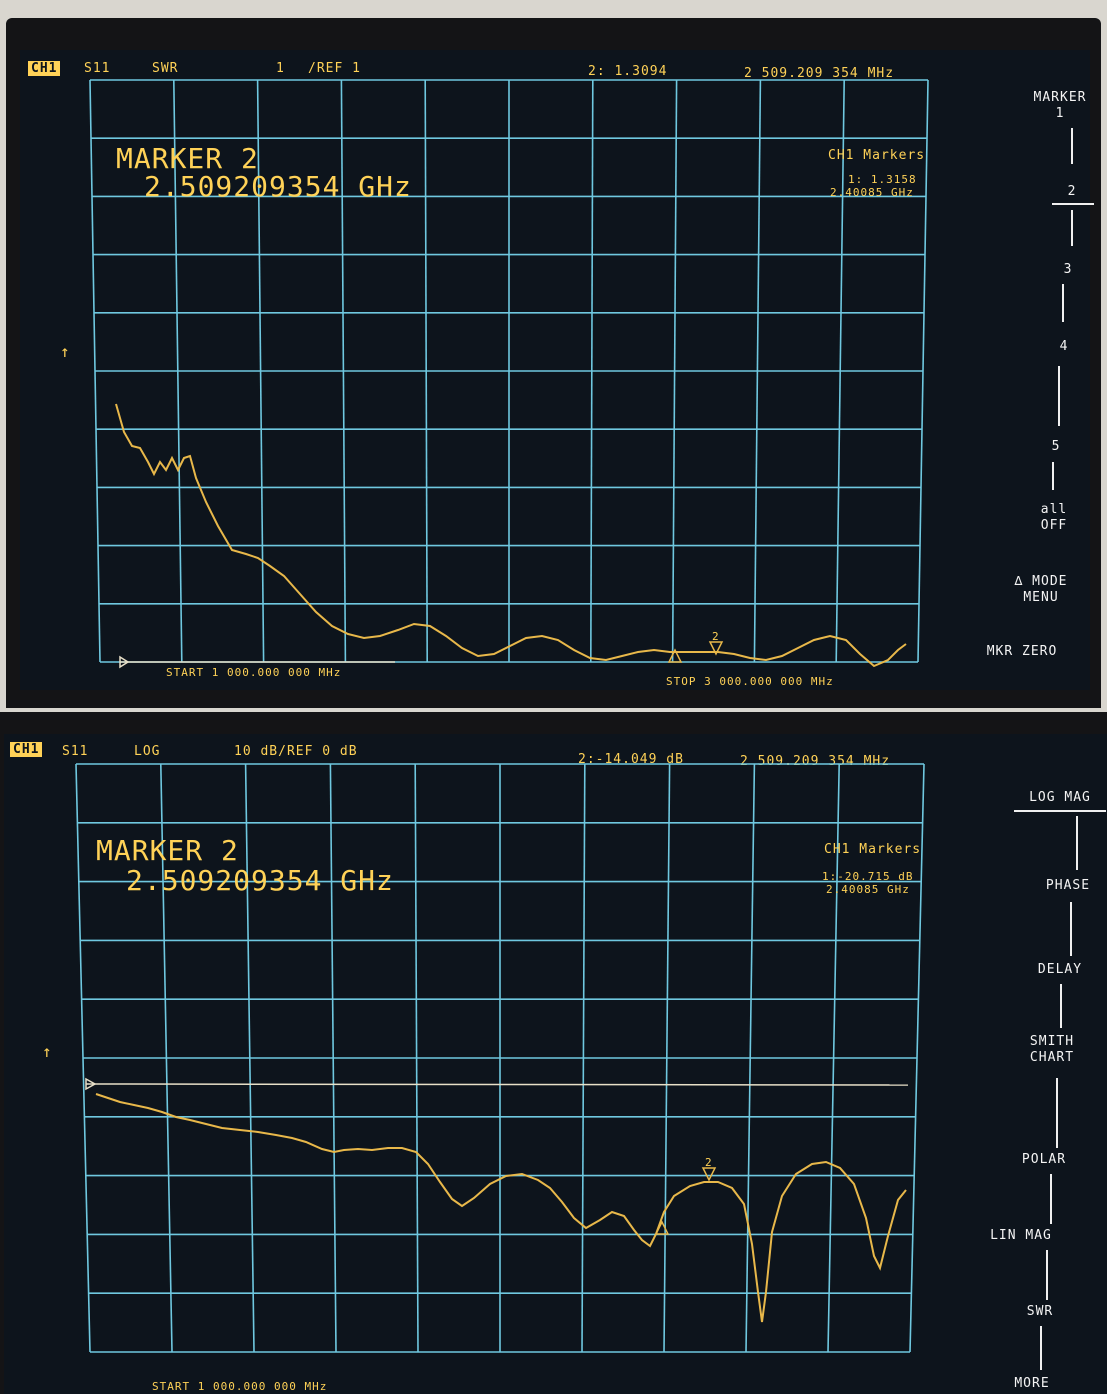  Describe the element at coordinates (1060, 969) in the screenshot. I see `softkey-delay: DELAY` at that location.